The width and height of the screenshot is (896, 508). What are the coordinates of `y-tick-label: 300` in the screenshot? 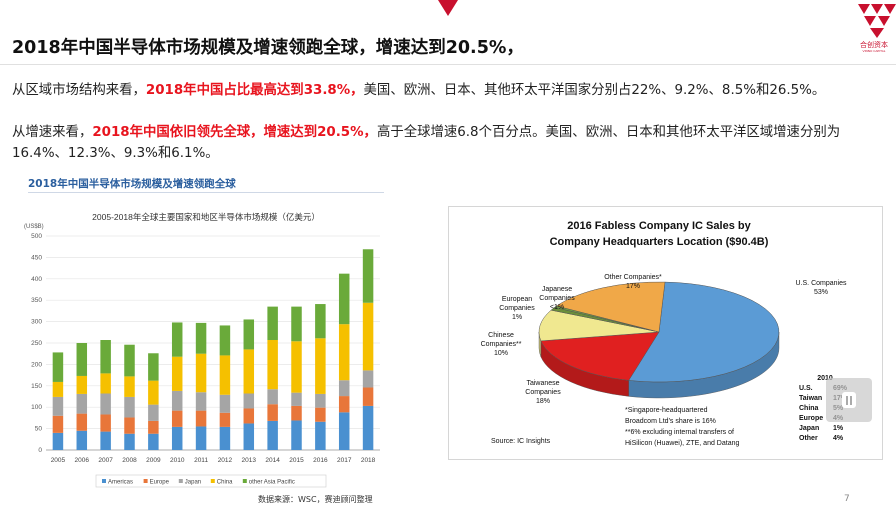 It's located at (36, 322).